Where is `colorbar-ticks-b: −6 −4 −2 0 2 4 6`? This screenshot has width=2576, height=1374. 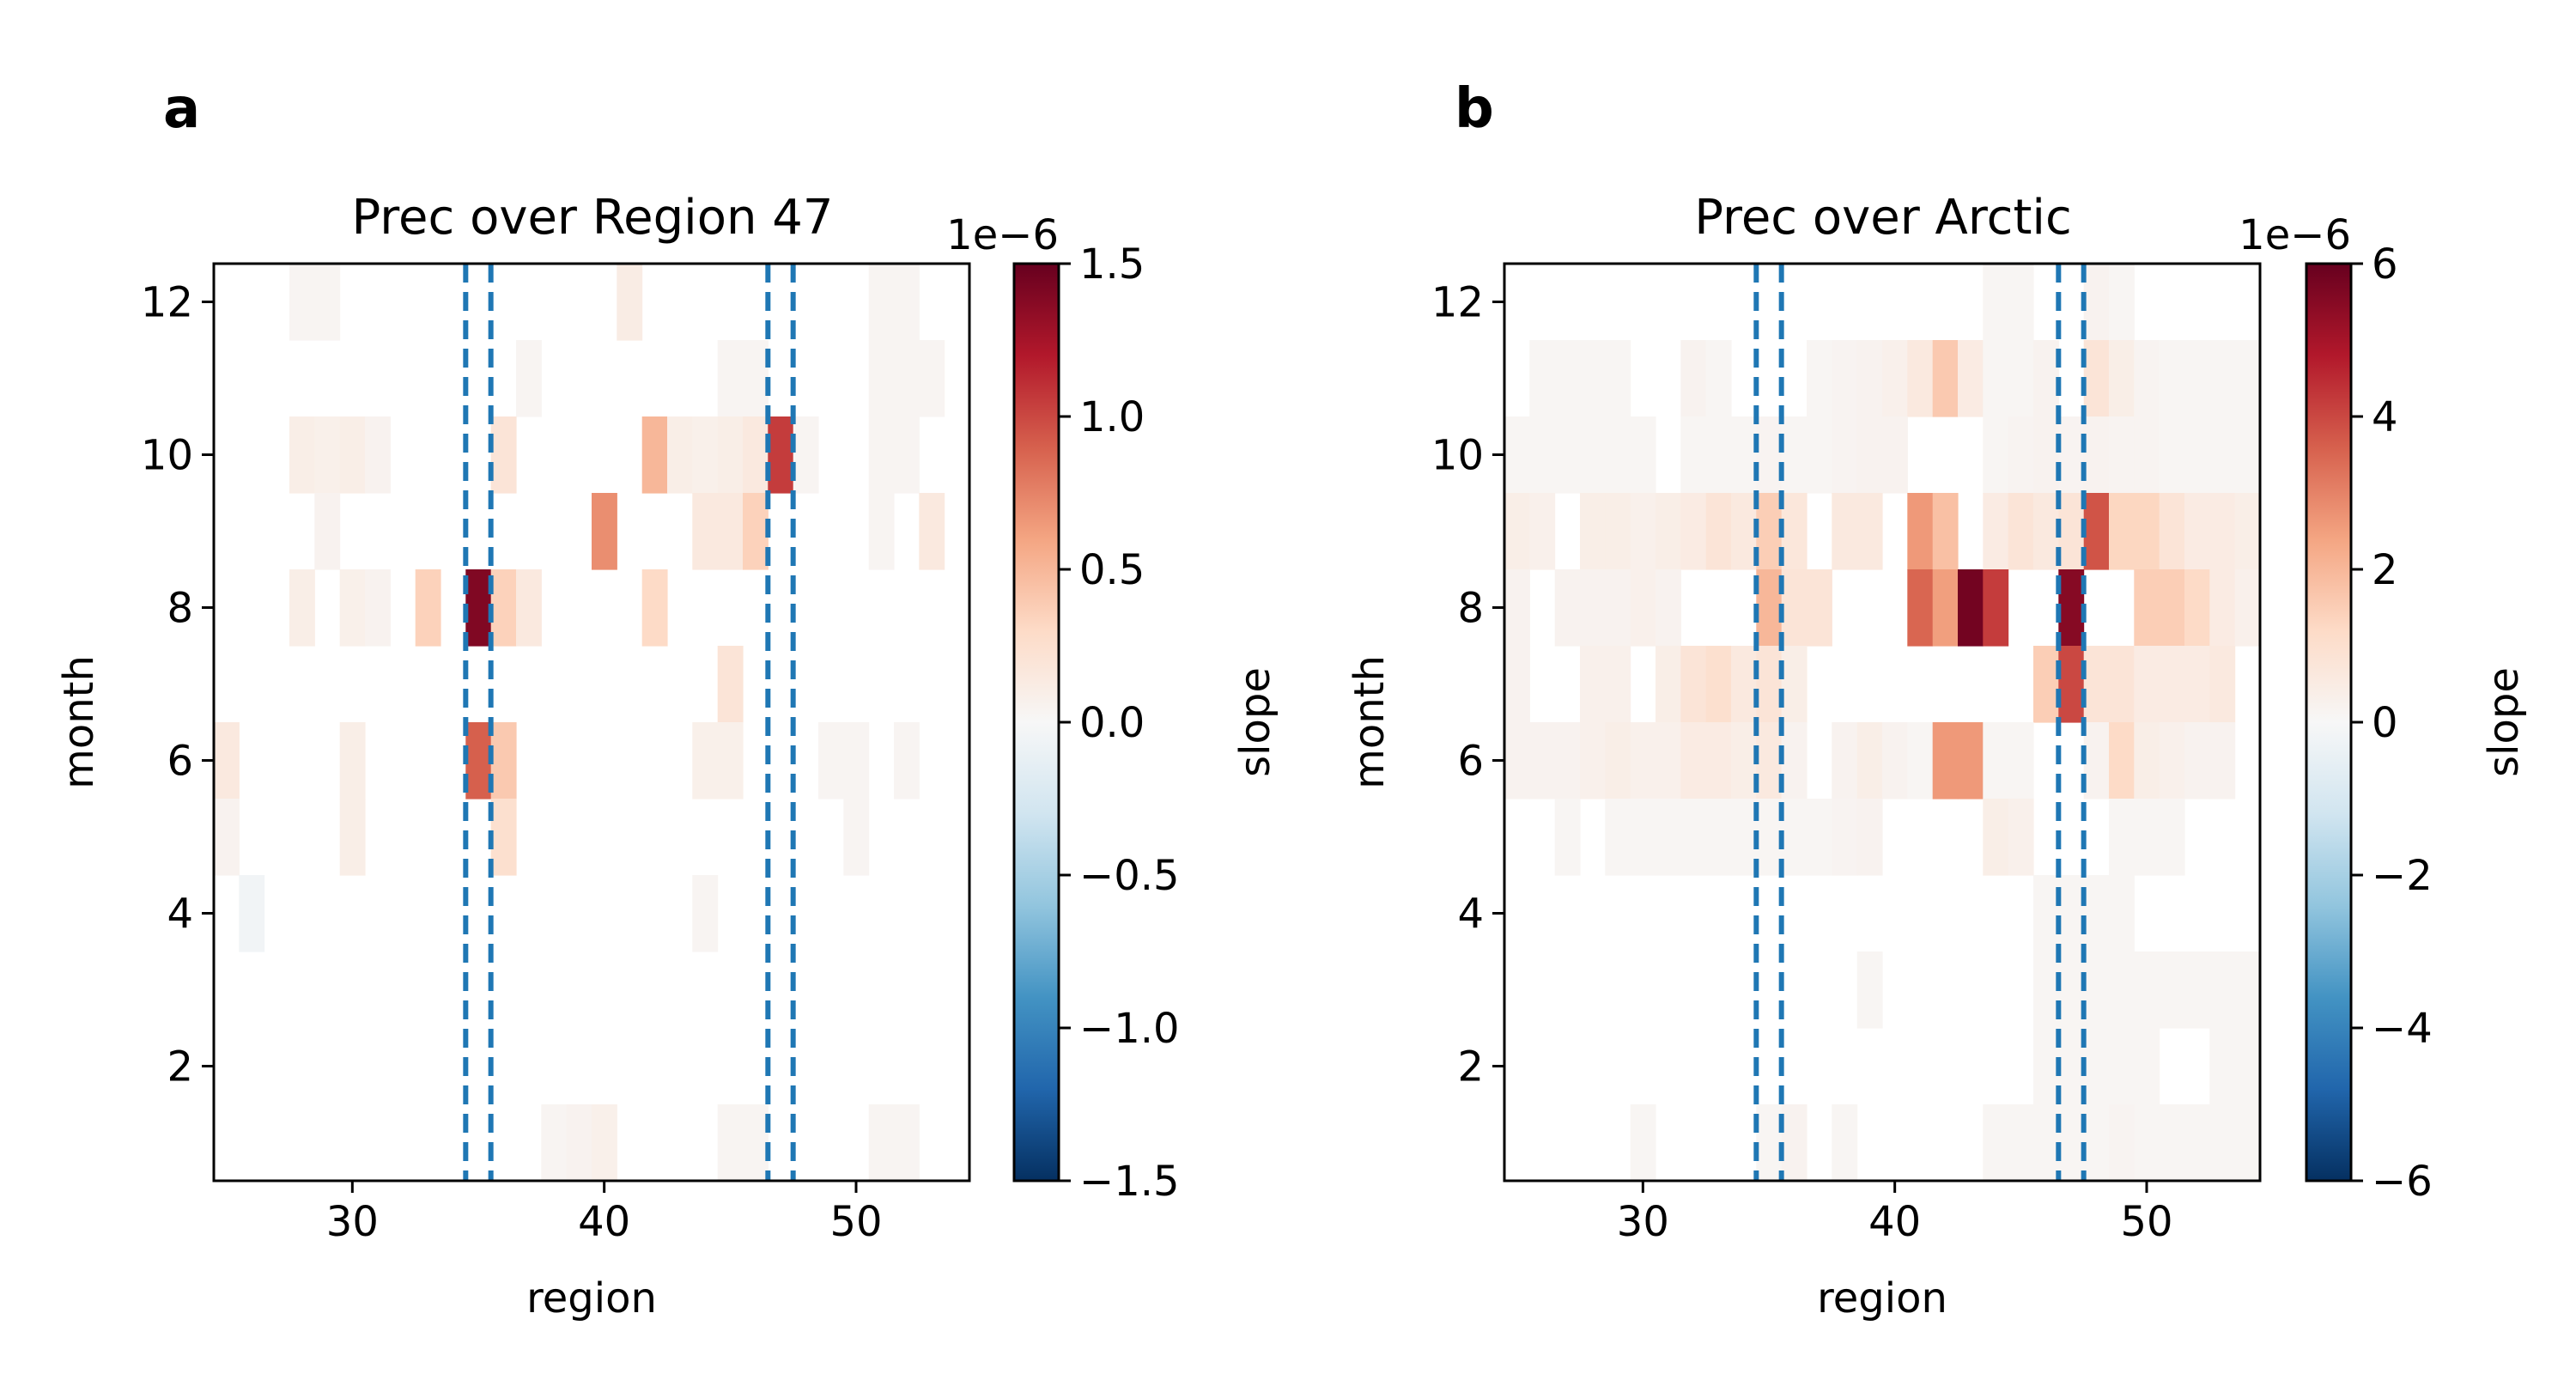 colorbar-ticks-b: −6 −4 −2 0 2 4 6 is located at coordinates (2392, 723).